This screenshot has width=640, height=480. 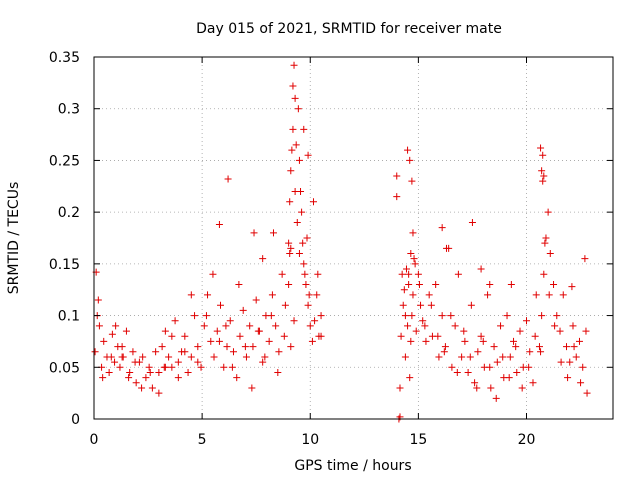 I want to click on x-tick-label: 10, so click(x=310, y=440).